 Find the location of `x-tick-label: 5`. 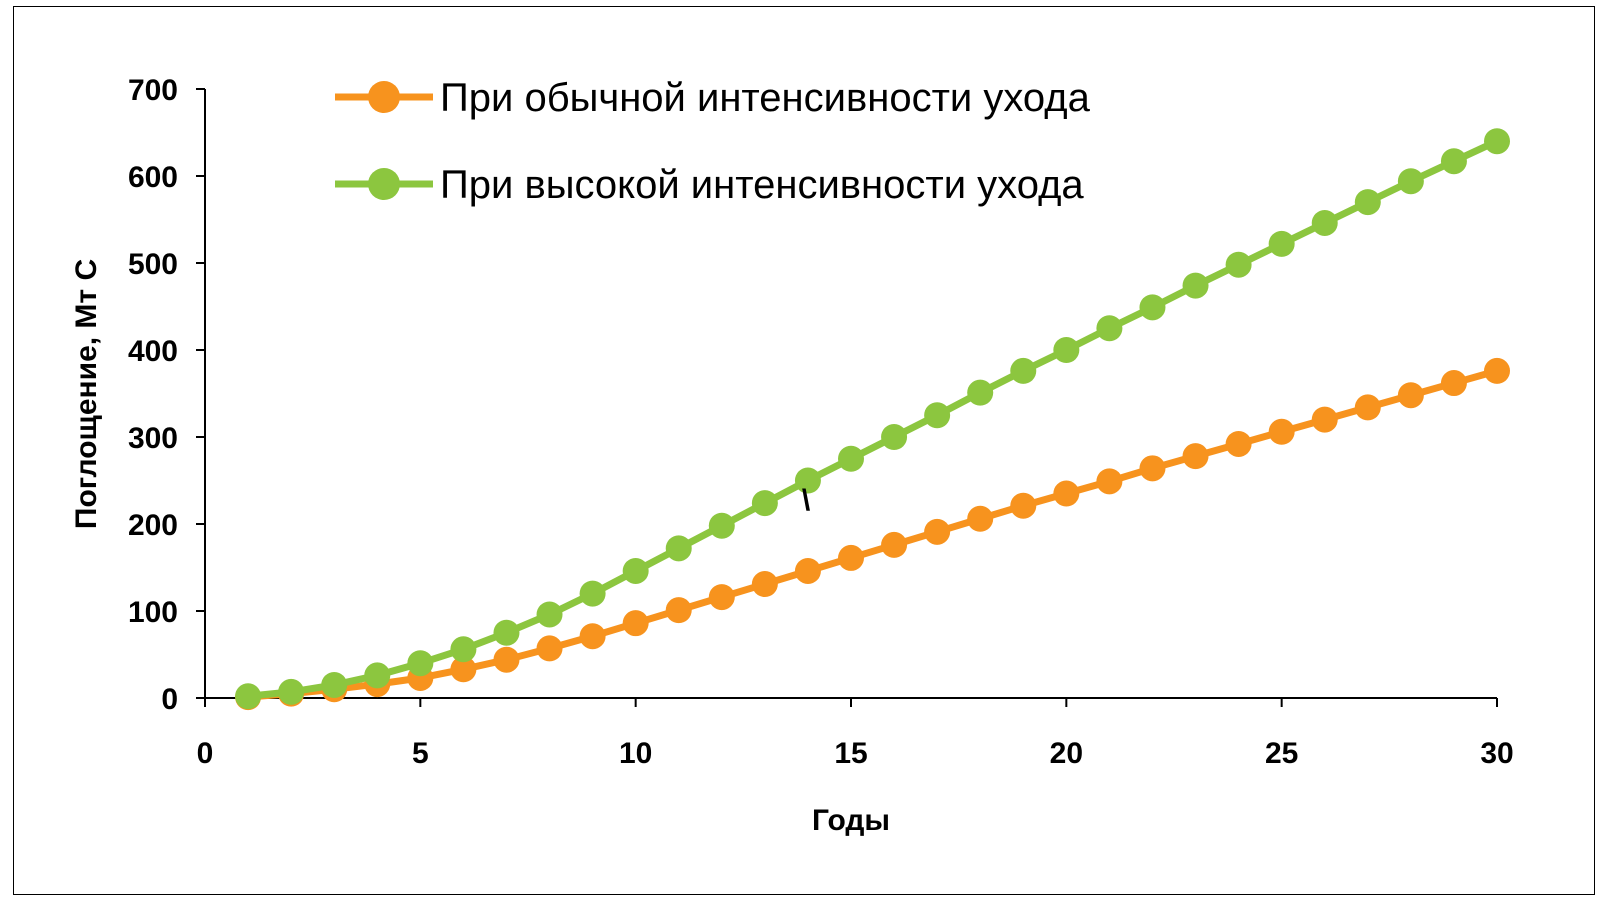

x-tick-label: 5 is located at coordinates (420, 753).